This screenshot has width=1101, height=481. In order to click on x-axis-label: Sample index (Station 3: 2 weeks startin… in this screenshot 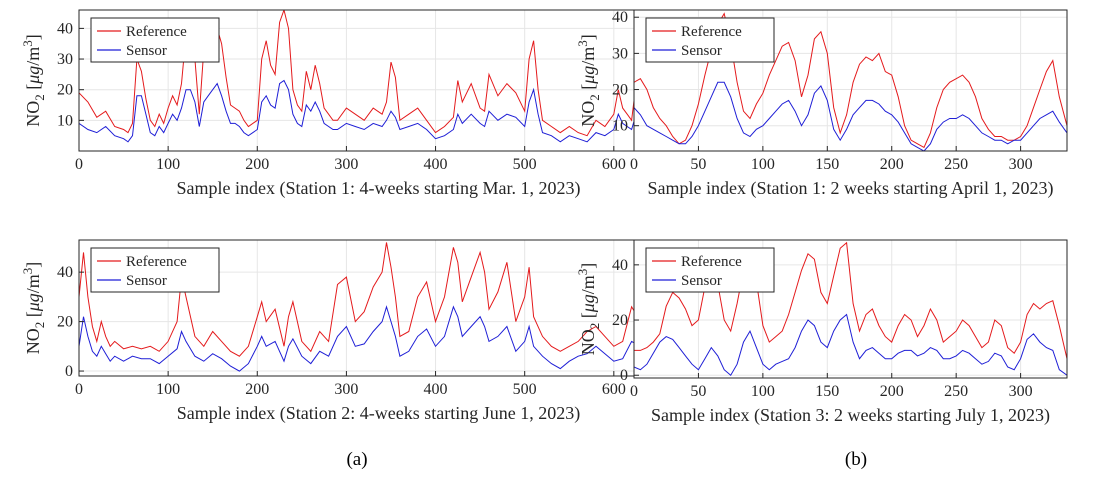, I will do `click(850, 415)`.